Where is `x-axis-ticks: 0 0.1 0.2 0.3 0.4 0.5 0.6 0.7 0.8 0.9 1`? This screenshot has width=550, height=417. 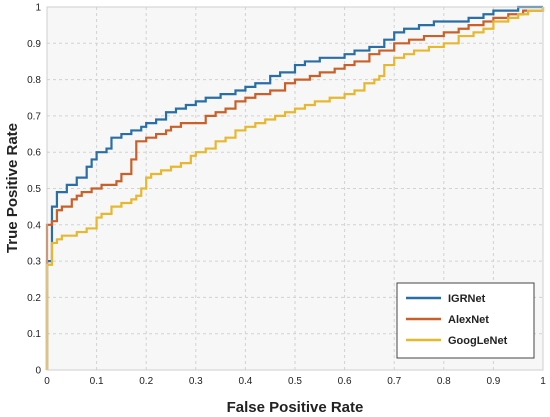
x-axis-ticks: 0 0.1 0.2 0.3 0.4 0.5 0.6 0.7 0.8 0.9 1 is located at coordinates (295, 381).